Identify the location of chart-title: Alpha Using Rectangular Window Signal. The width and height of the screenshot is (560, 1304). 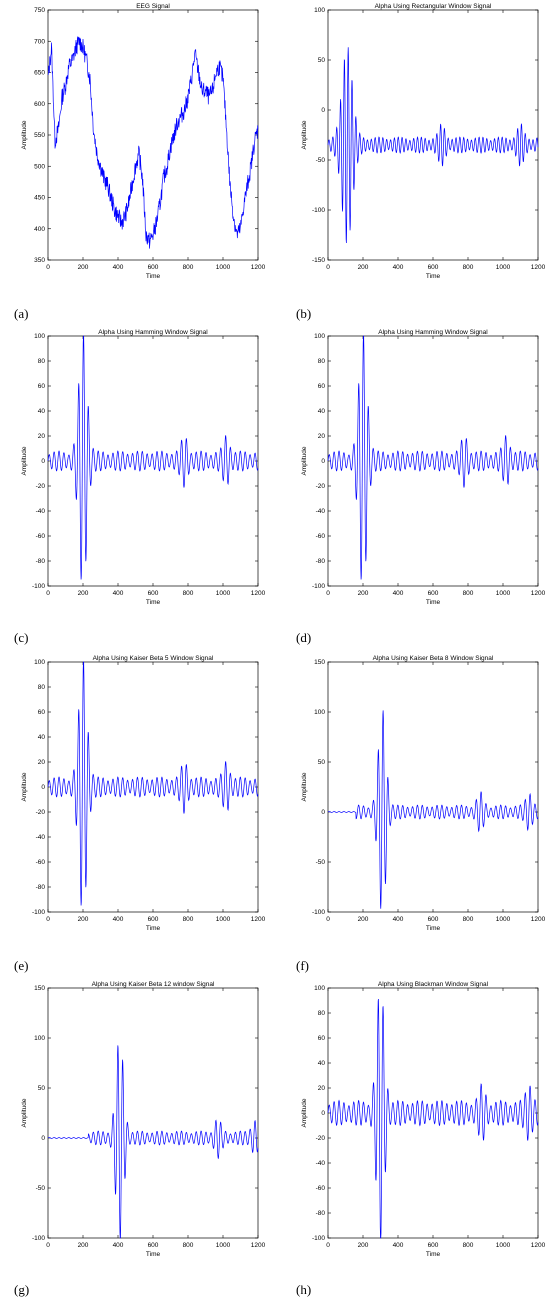
(433, 6).